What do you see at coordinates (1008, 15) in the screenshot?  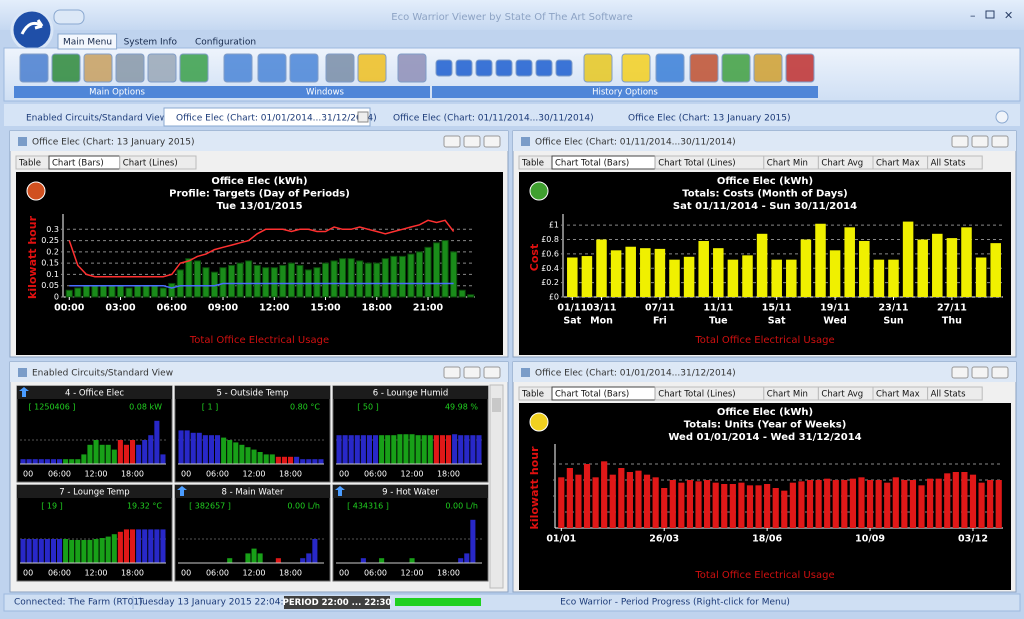 I see `close: ✕` at bounding box center [1008, 15].